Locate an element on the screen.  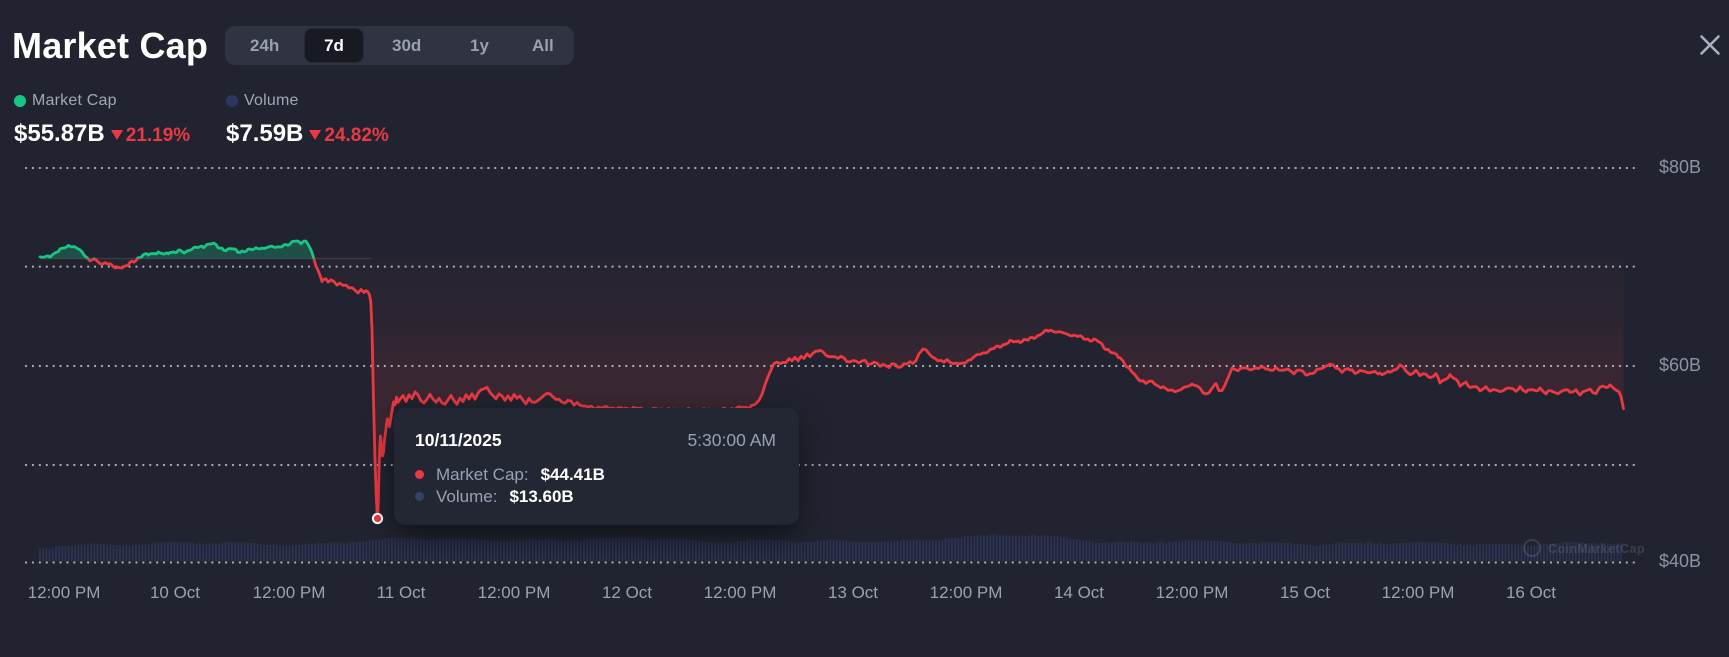
svg-text: CoinMarketCap is located at coordinates (1596, 549).